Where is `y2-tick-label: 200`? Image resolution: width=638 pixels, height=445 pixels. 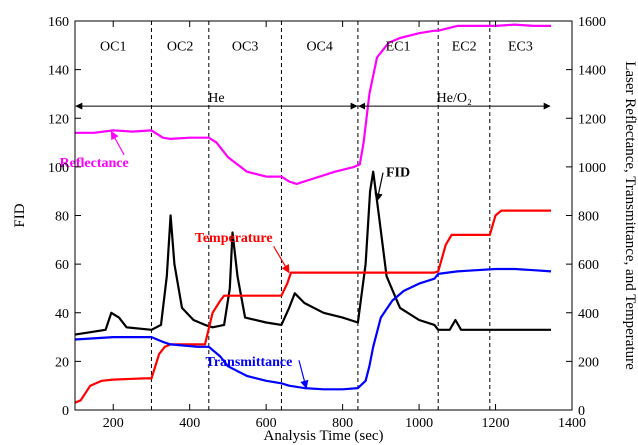 y2-tick-label: 200 is located at coordinates (588, 362).